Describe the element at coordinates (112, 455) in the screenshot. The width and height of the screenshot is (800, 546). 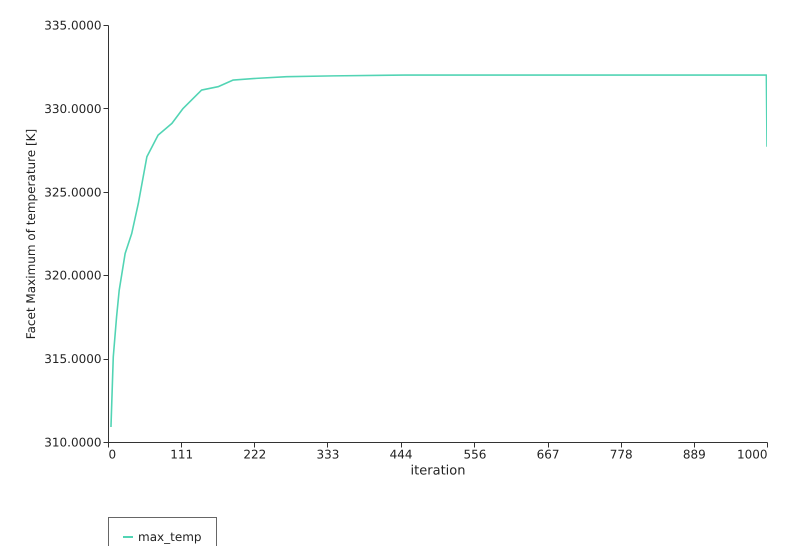
I see `x-tick-label: 0` at that location.